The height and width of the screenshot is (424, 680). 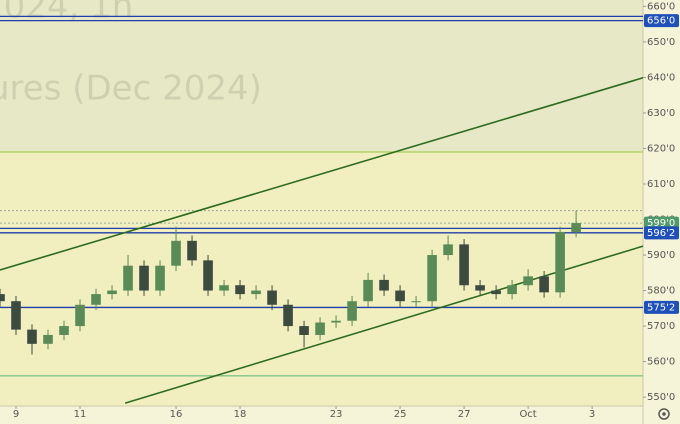 What do you see at coordinates (400, 414) in the screenshot?
I see `x-tick-label: 25` at bounding box center [400, 414].